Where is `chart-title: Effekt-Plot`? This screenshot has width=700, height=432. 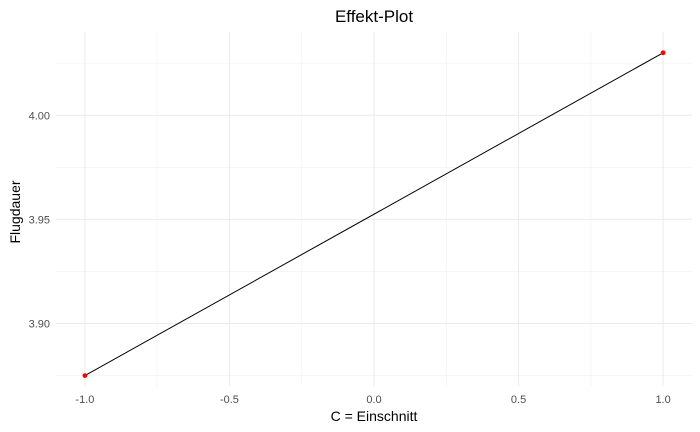
chart-title: Effekt-Plot is located at coordinates (374, 16).